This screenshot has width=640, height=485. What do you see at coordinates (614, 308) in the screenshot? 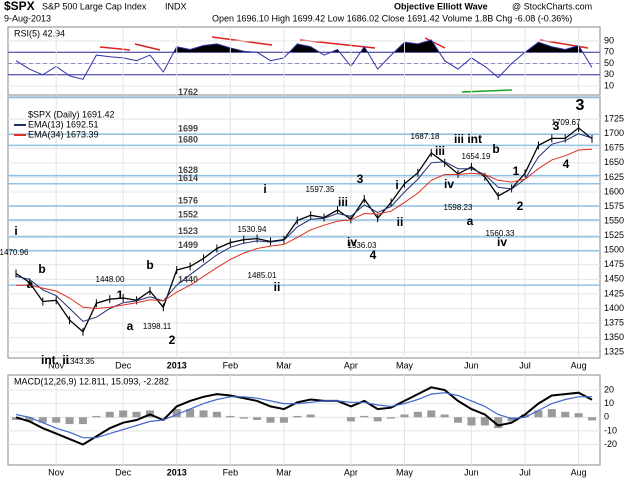
I see `y-tick-label: 1400` at bounding box center [614, 308].